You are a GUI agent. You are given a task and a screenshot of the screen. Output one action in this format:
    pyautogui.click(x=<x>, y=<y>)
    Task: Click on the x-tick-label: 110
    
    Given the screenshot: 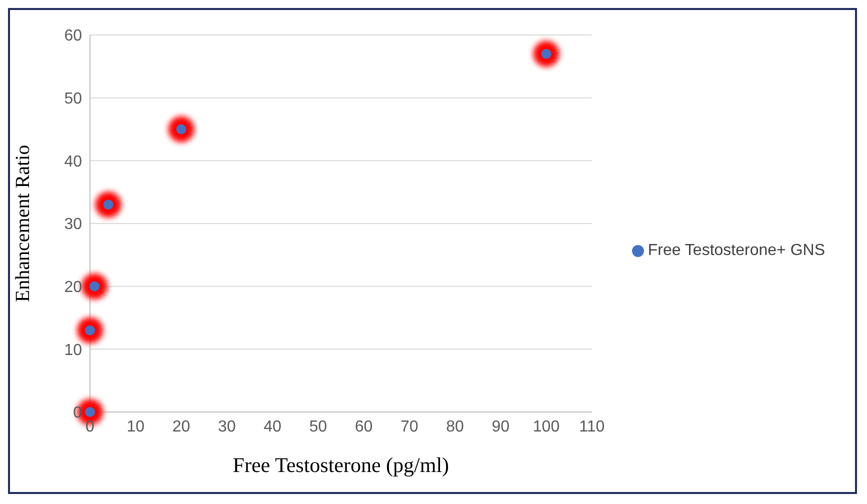 What is the action you would take?
    pyautogui.click(x=592, y=427)
    